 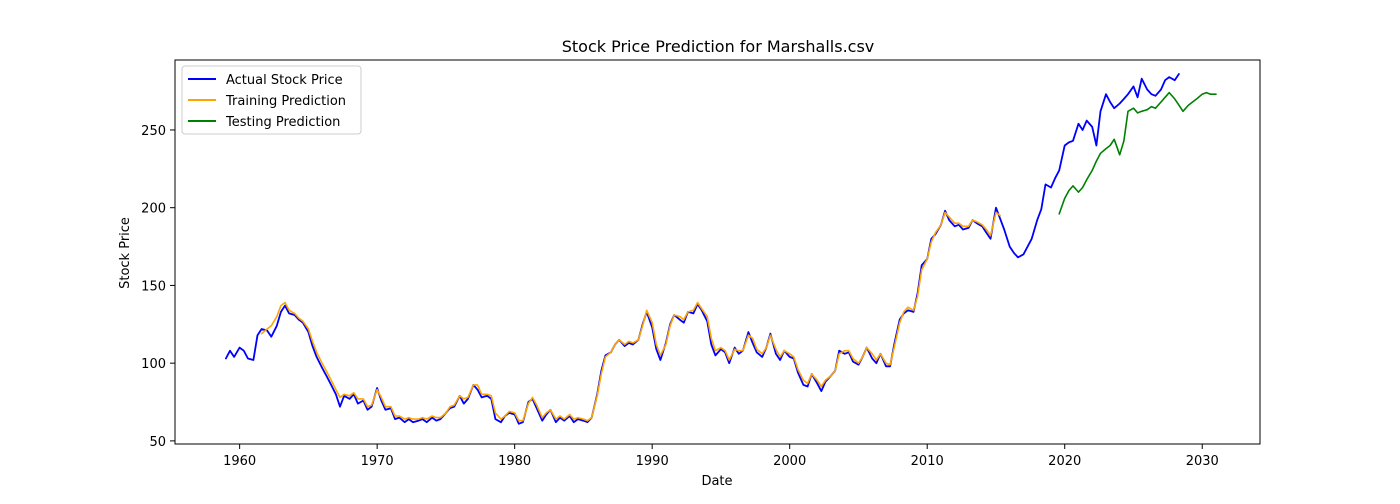 What do you see at coordinates (153, 209) in the screenshot?
I see `y-tick-label-200: 200` at bounding box center [153, 209].